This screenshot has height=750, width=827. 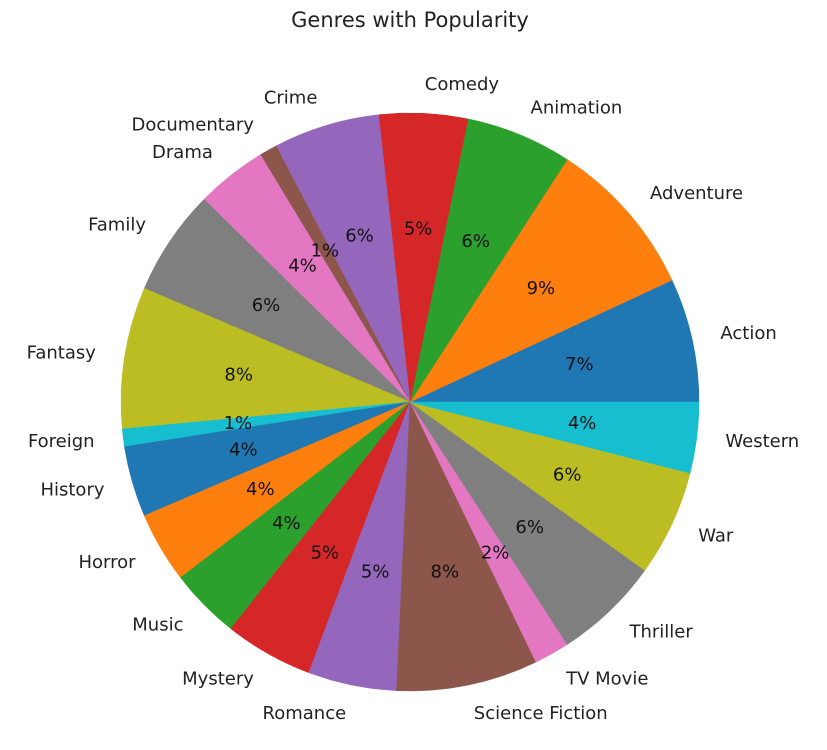 What do you see at coordinates (359, 236) in the screenshot?
I see `pie-percent-label-crime: 6%` at bounding box center [359, 236].